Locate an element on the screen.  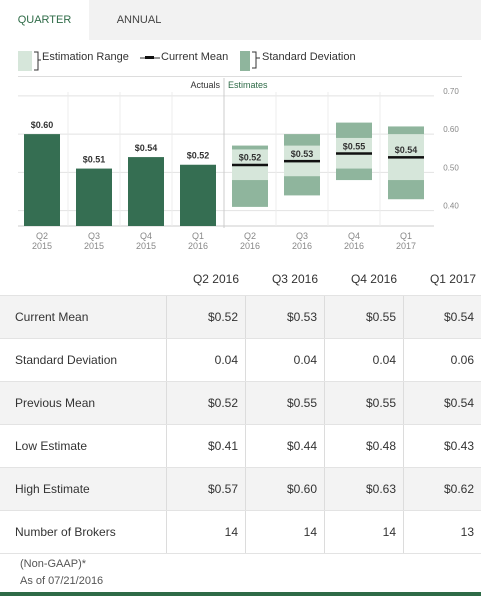
legend-current-mean-label: Current Mean is located at coordinates (195, 57).